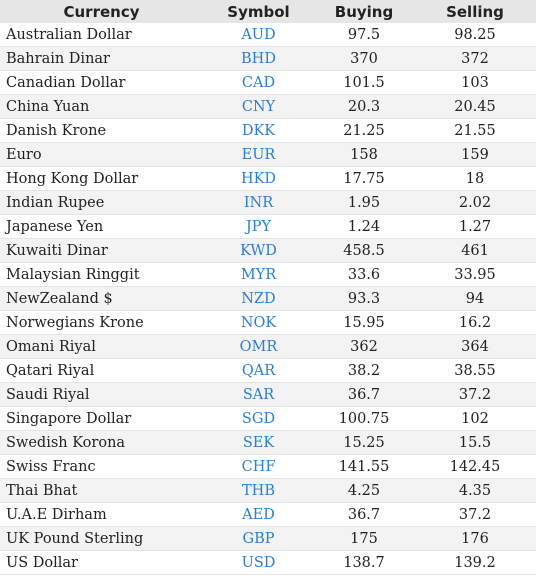 The image size is (539, 580). I want to click on table-row: Japanese Yen JPY 1.24 1.27, so click(268, 226).